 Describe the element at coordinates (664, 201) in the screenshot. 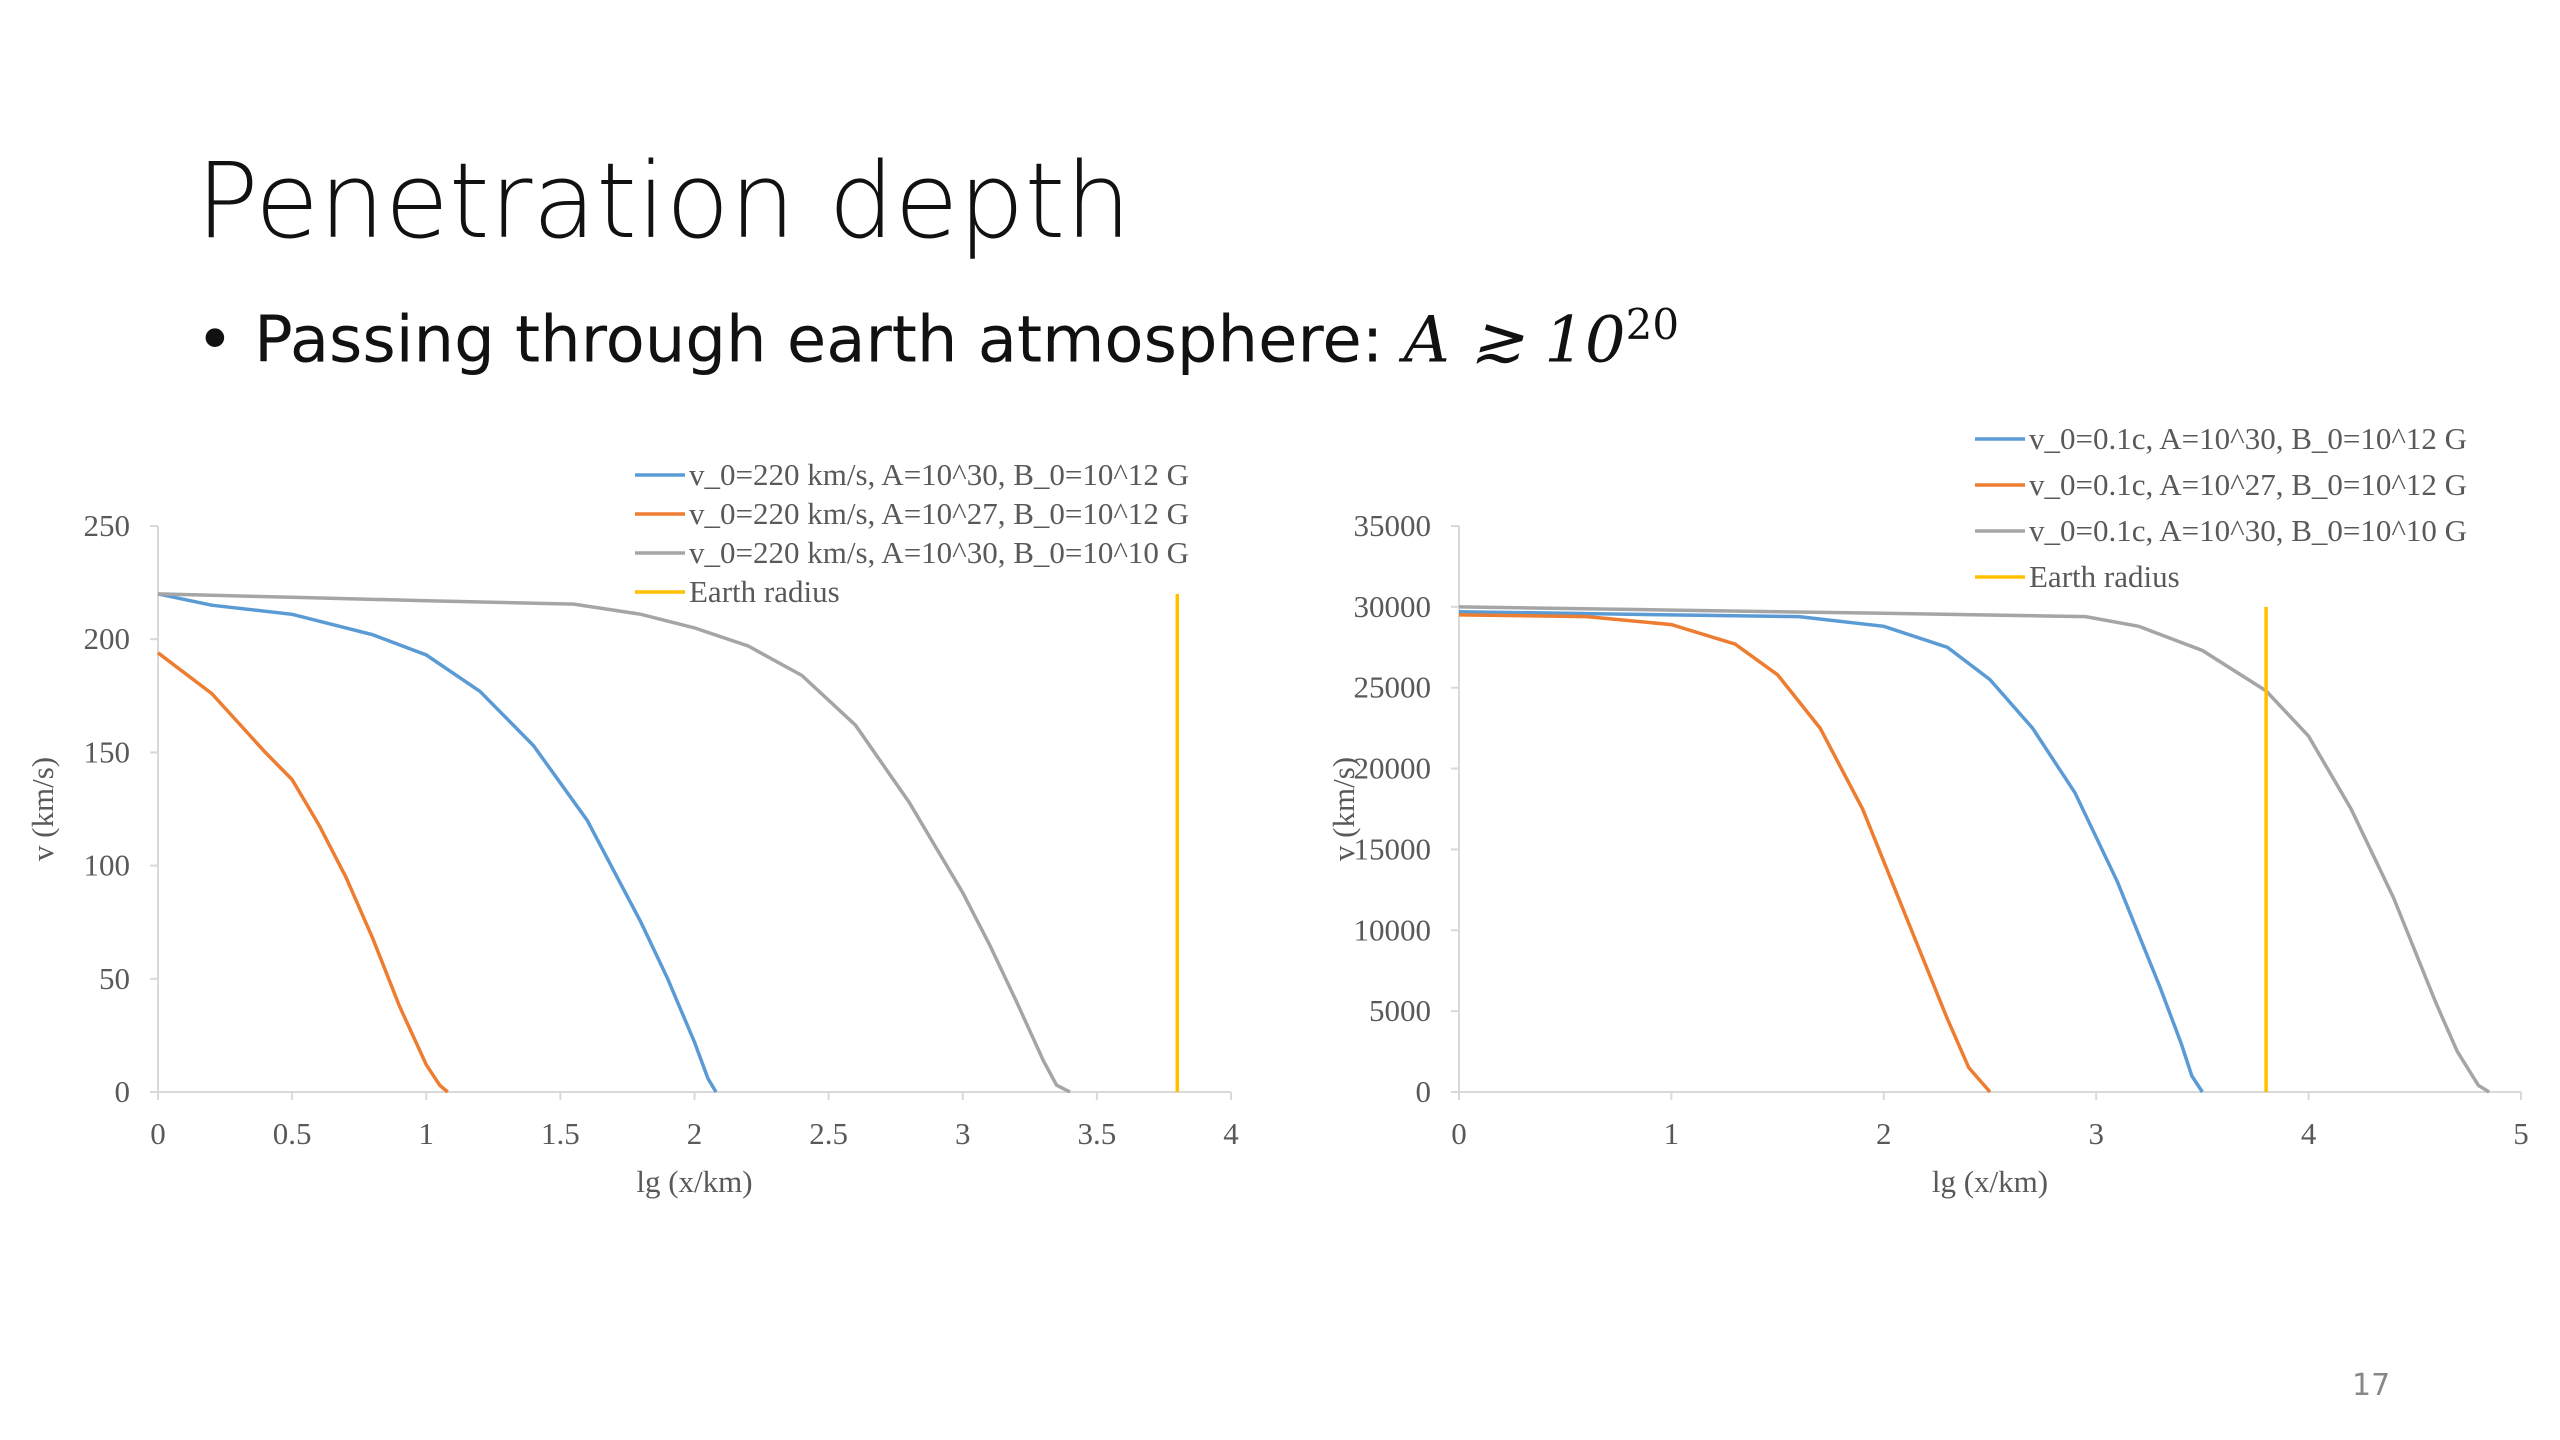

I see `slide-title: Penetration depth` at that location.